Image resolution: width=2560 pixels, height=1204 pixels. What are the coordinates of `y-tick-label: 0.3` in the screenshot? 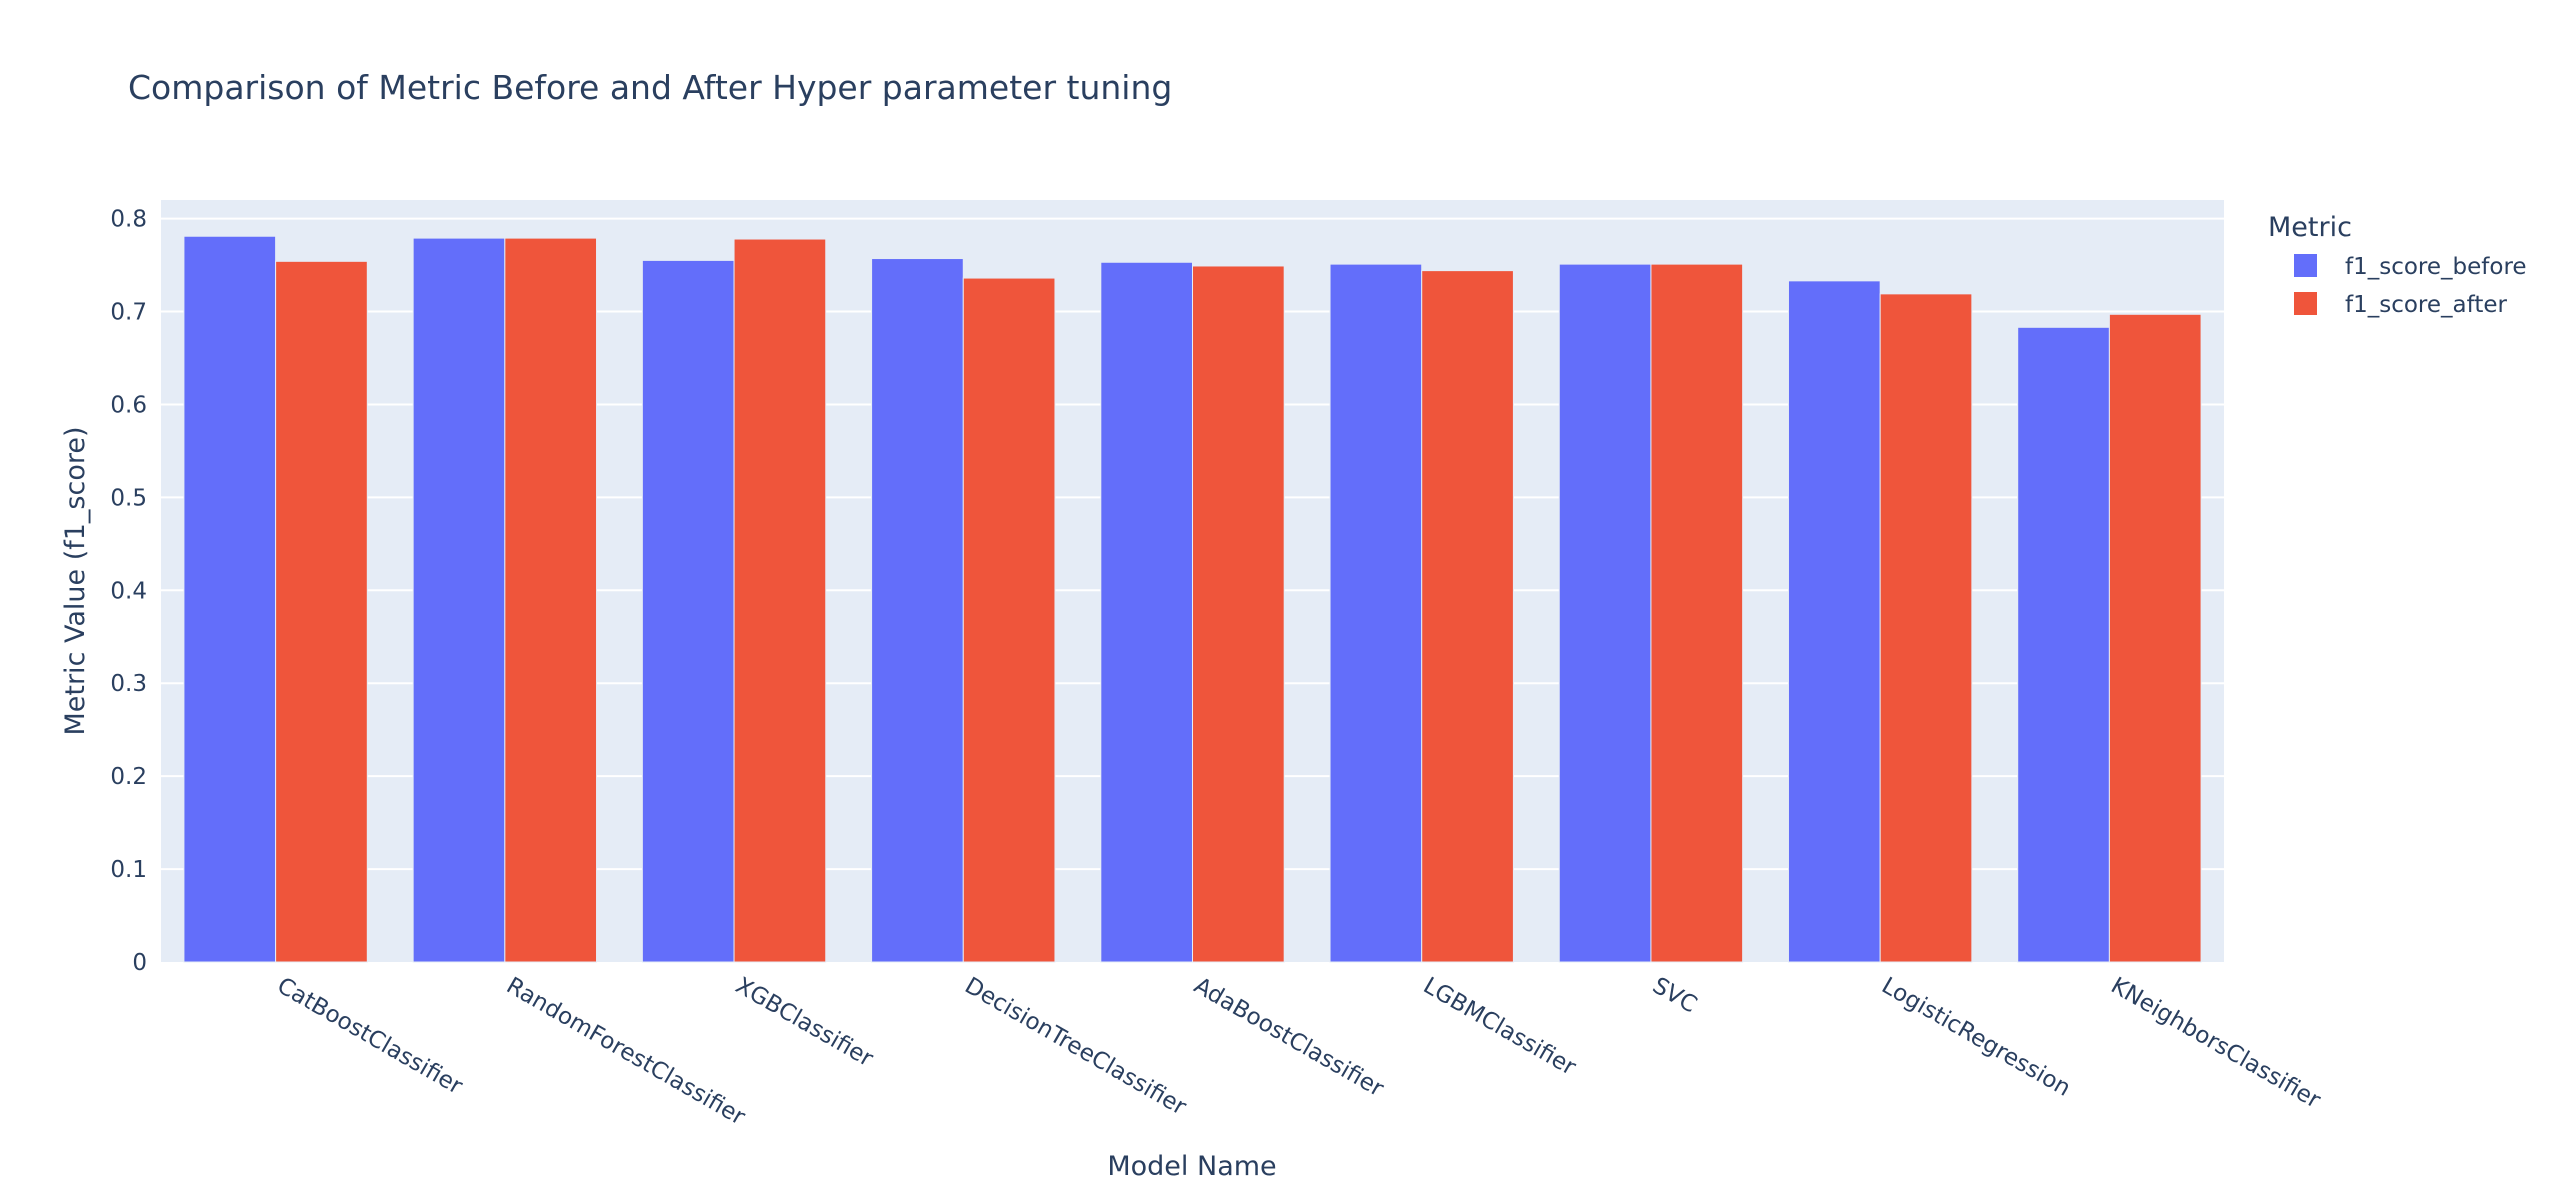 It's located at (128, 684).